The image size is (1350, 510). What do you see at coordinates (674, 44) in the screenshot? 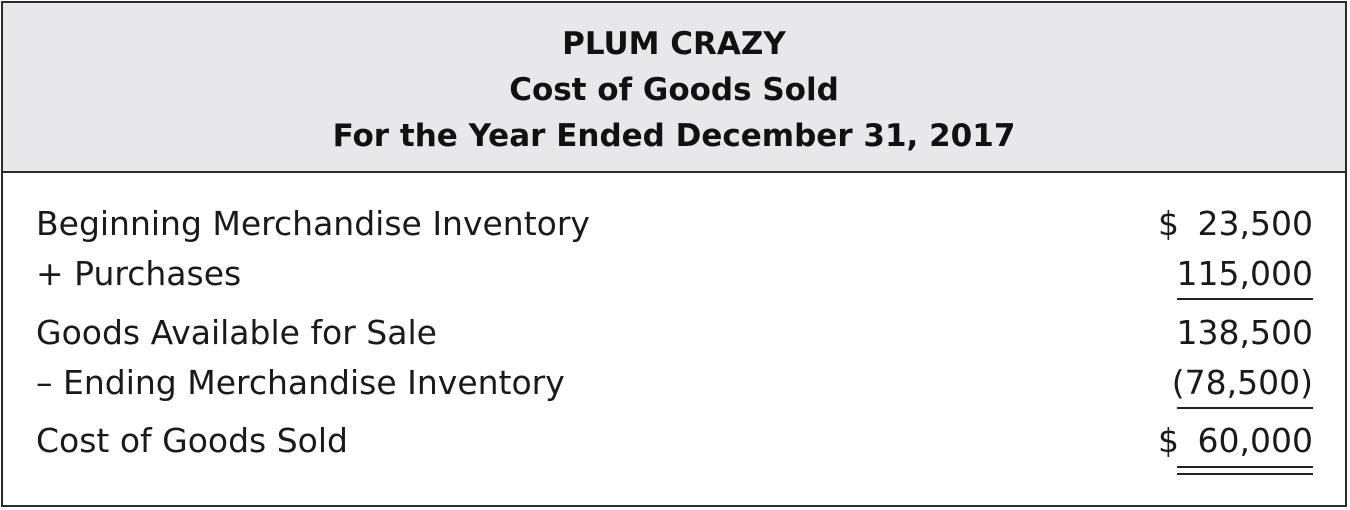
I see `company-name: PLUM CRAZY` at bounding box center [674, 44].